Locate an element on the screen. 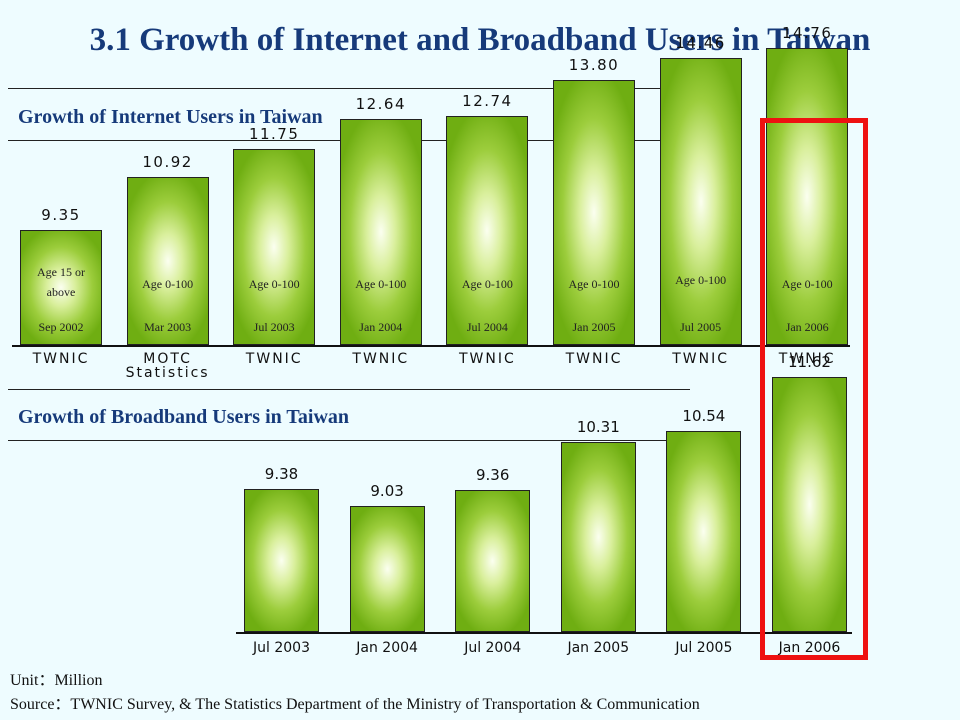 The image size is (960, 720). internet-date-label: Jan 2006 is located at coordinates (807, 327).